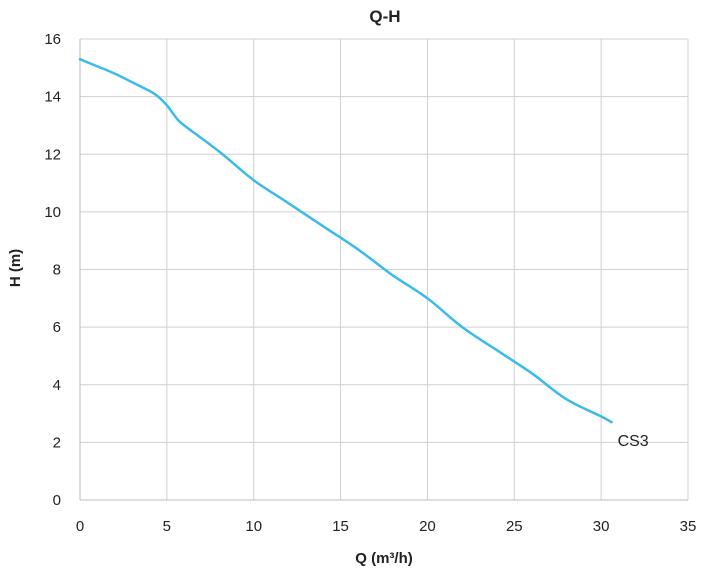 This screenshot has height=575, width=703. Describe the element at coordinates (52, 39) in the screenshot. I see `y-tick-label: 16` at that location.